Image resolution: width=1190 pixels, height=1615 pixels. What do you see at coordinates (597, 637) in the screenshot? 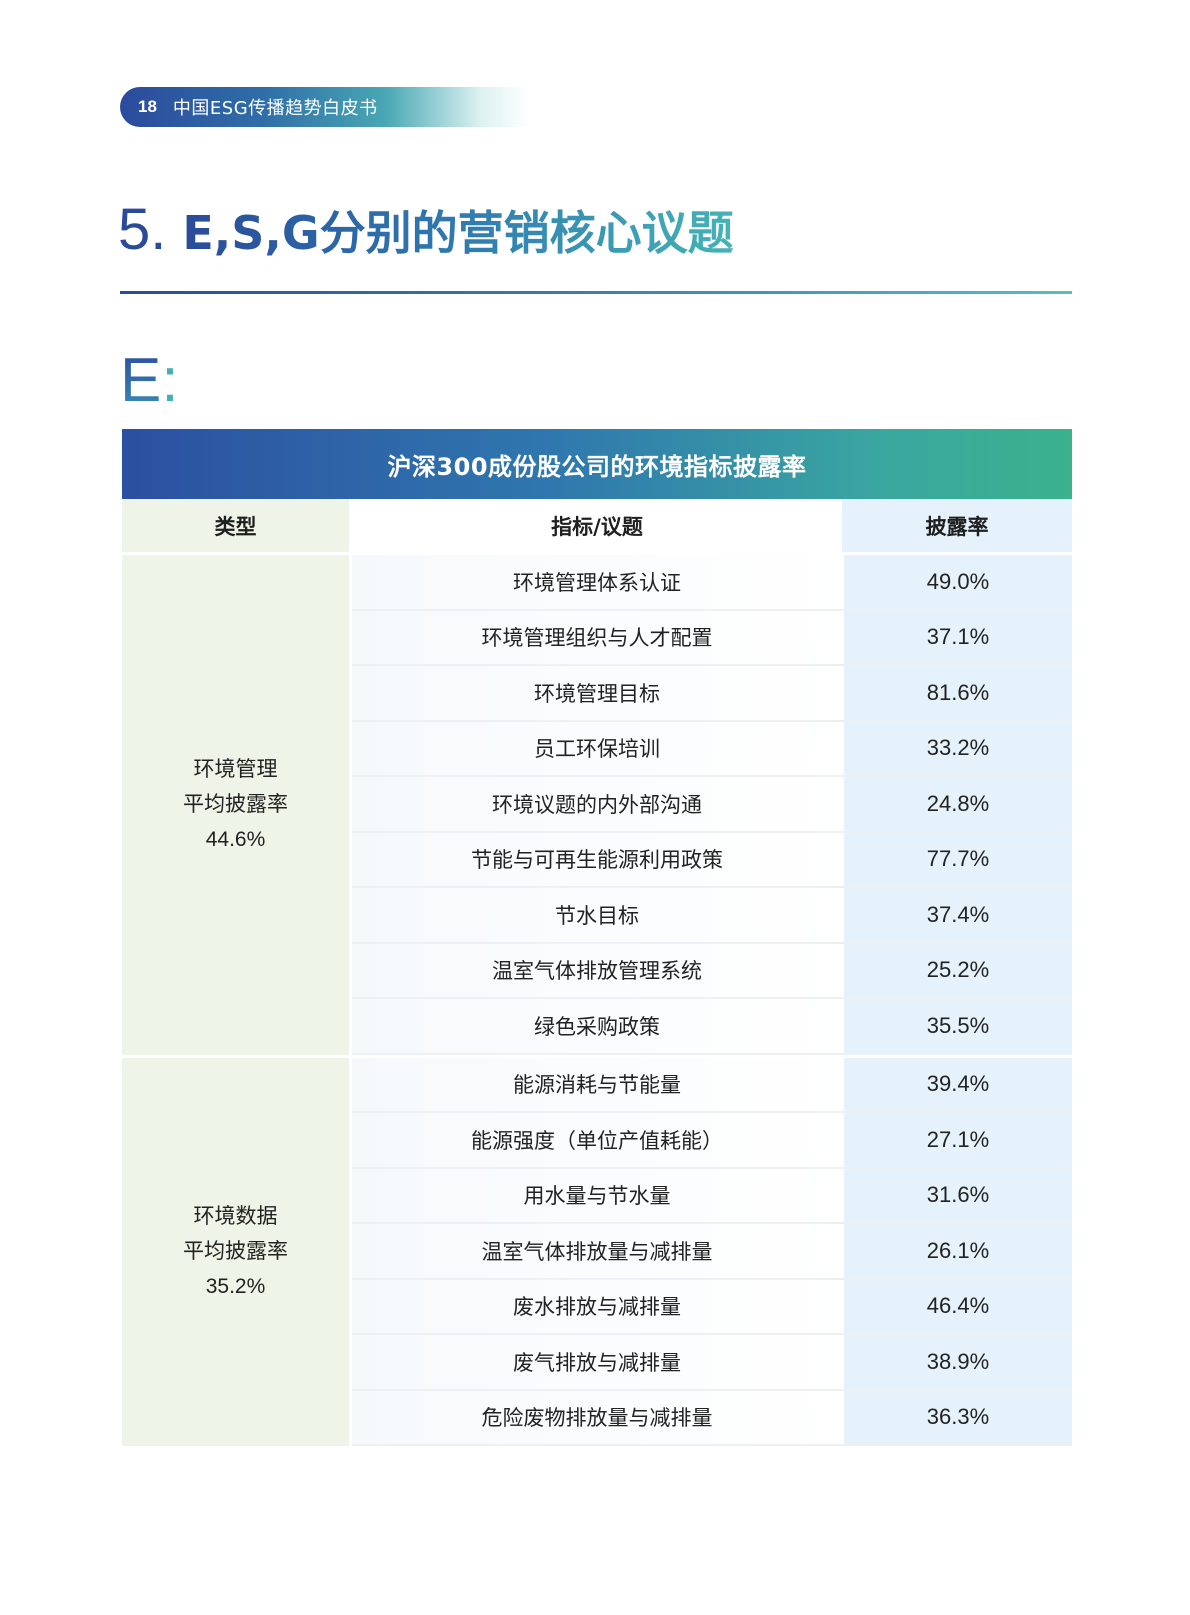
I see `indicator-cell: 环境管理组织与人才配置` at bounding box center [597, 637].